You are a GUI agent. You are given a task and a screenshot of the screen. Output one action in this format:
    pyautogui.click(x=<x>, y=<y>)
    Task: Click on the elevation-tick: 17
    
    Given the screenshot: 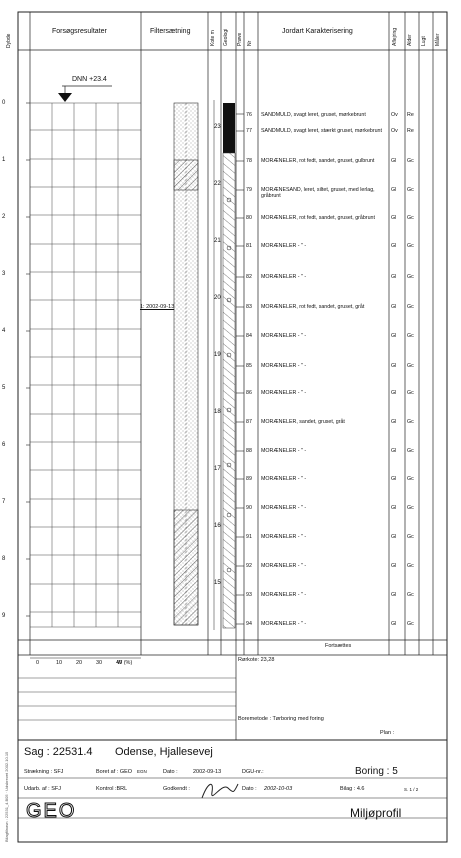 What is the action you would take?
    pyautogui.click(x=217, y=469)
    